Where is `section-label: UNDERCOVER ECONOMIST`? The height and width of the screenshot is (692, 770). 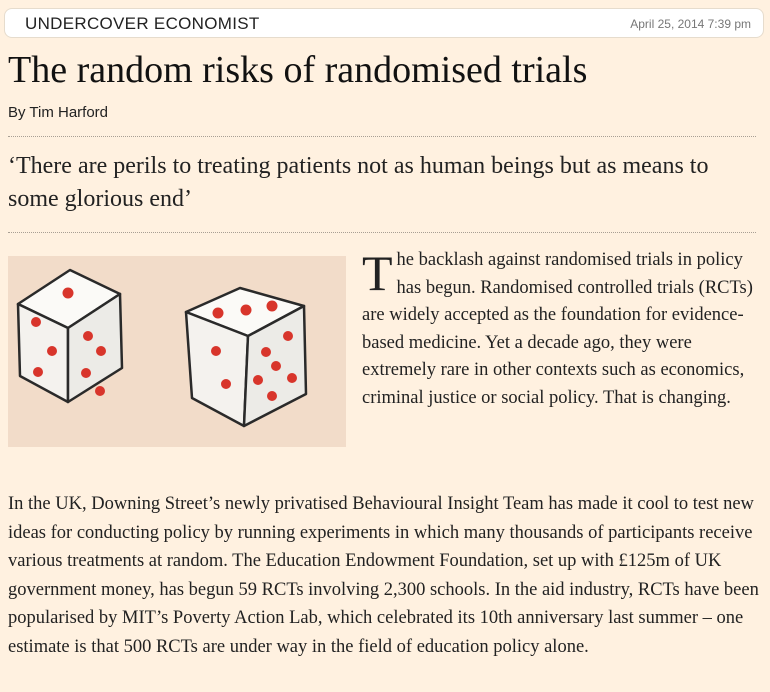
section-label: UNDERCOVER ECONOMIST is located at coordinates (142, 23).